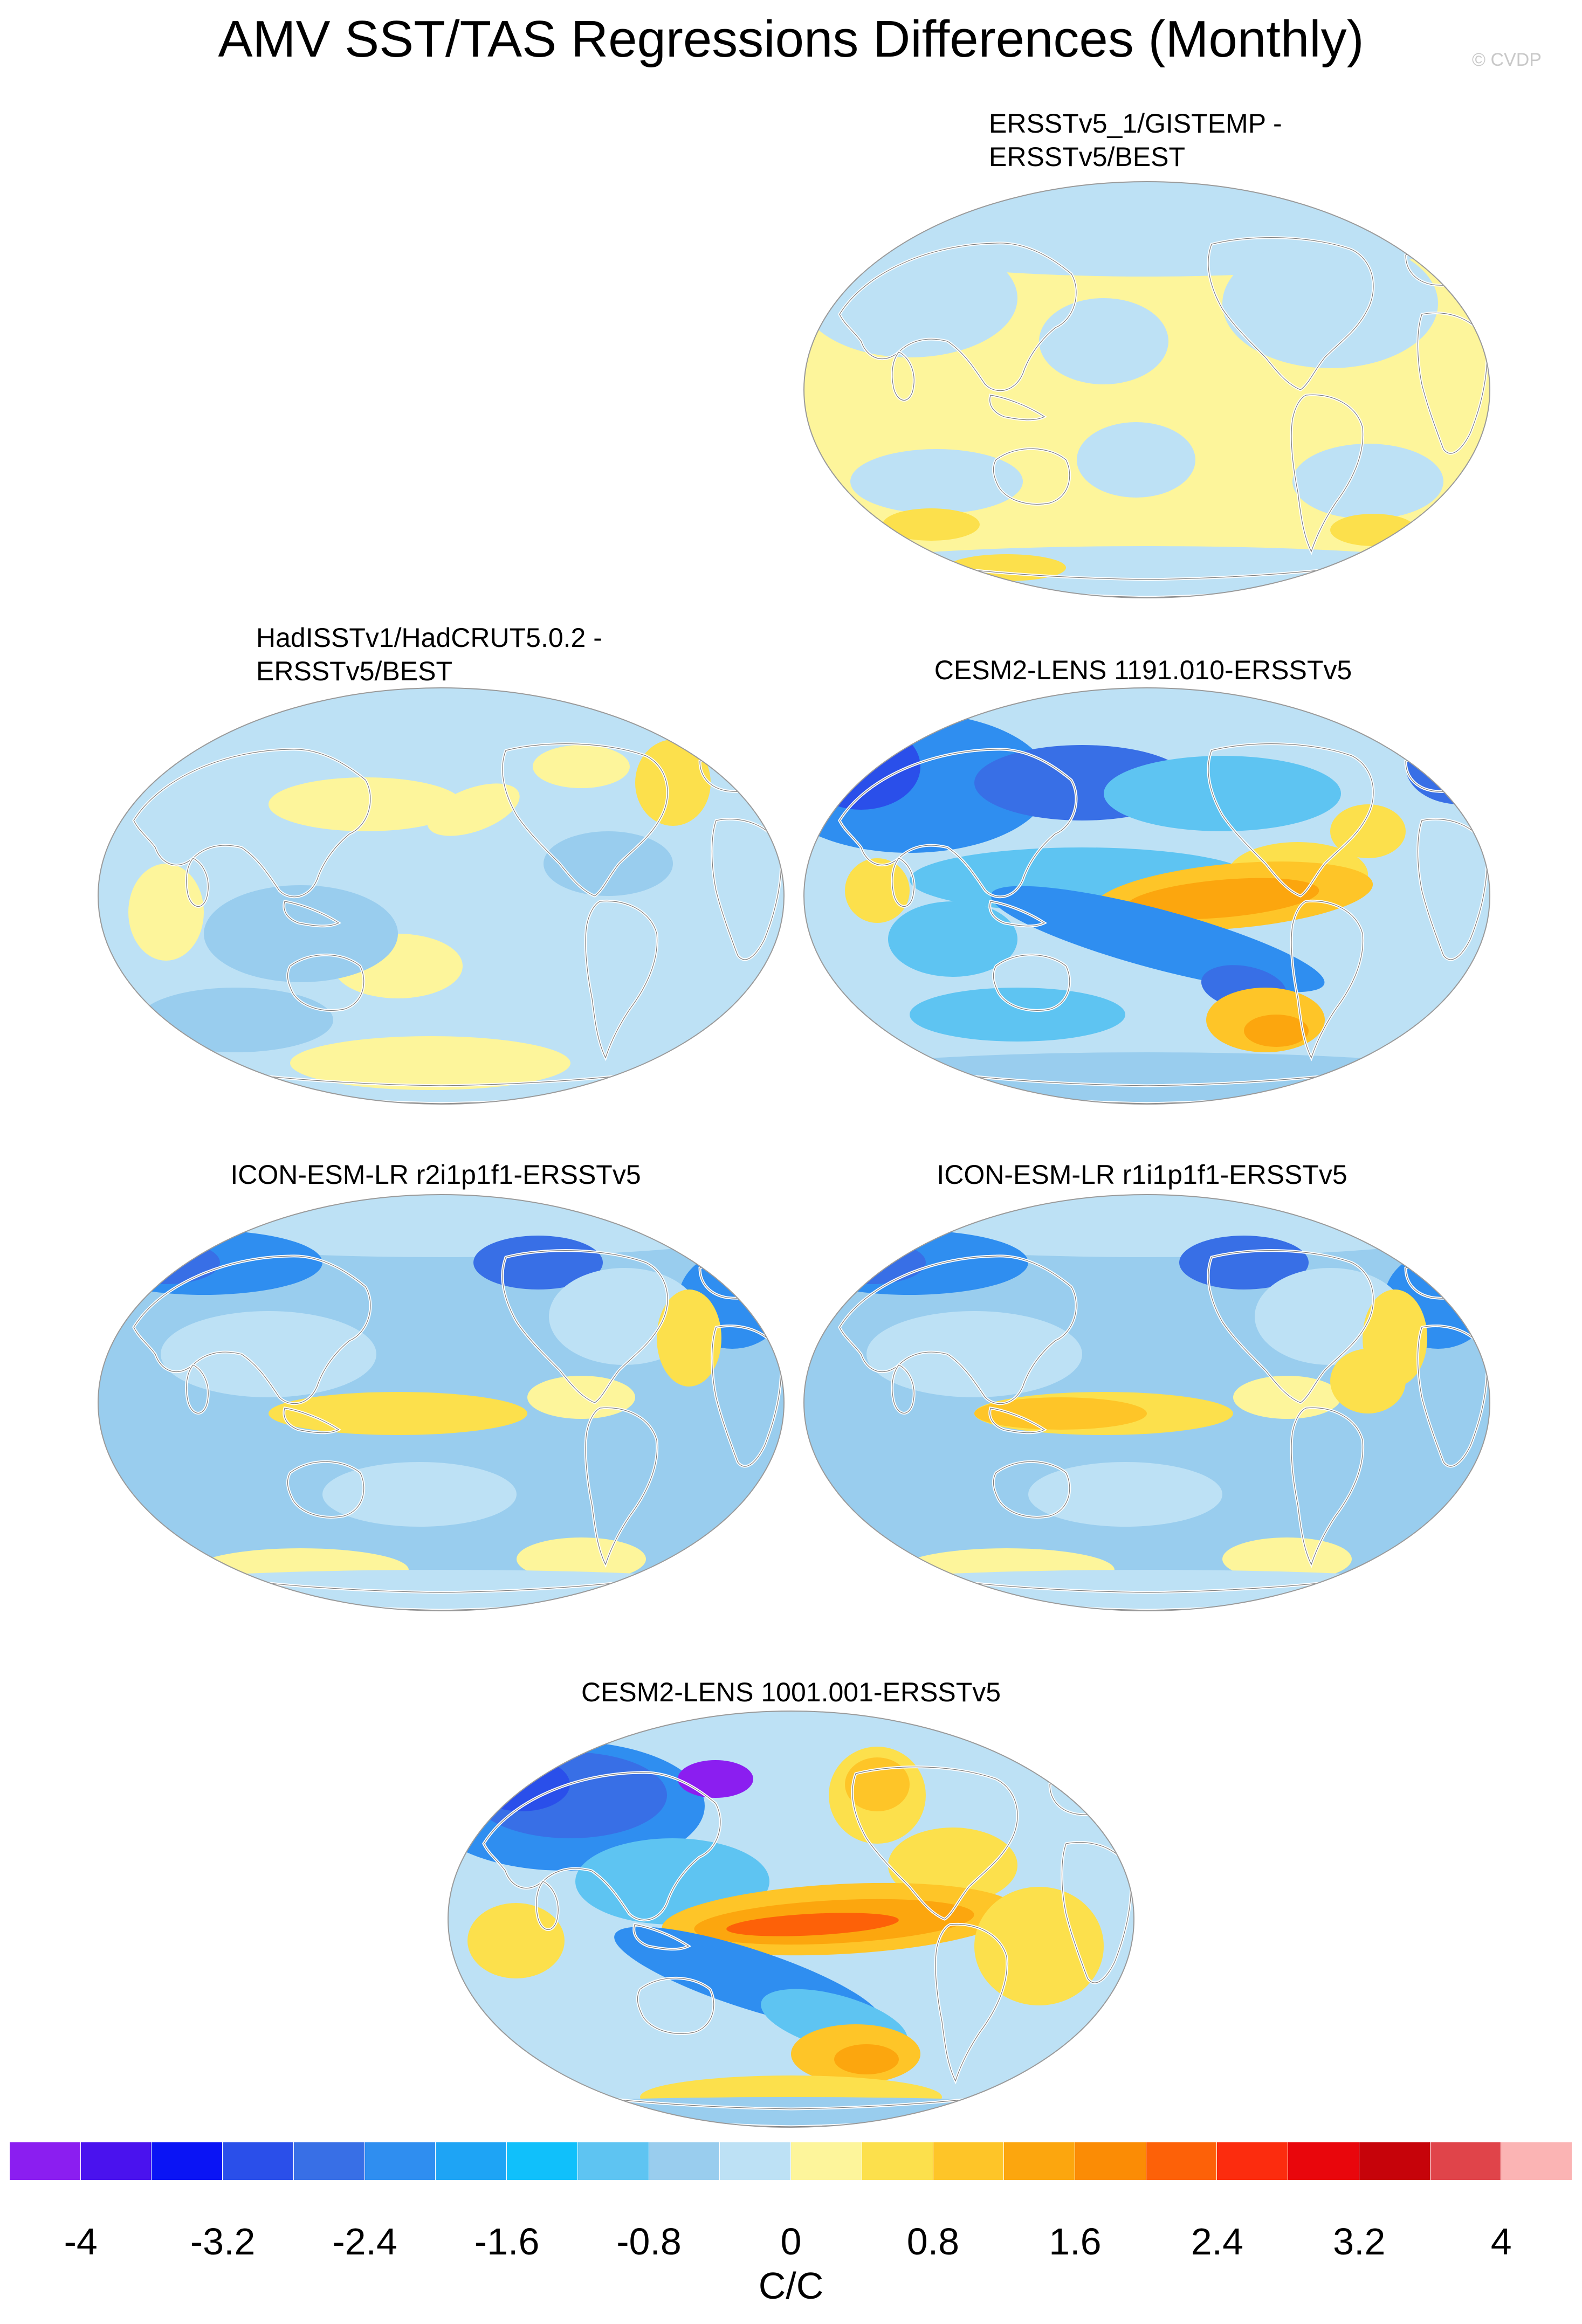 The image size is (1582, 2324). I want to click on panel-title-6-line-1: CESM2-LENS 1001.001-ERSSTv5, so click(791, 1692).